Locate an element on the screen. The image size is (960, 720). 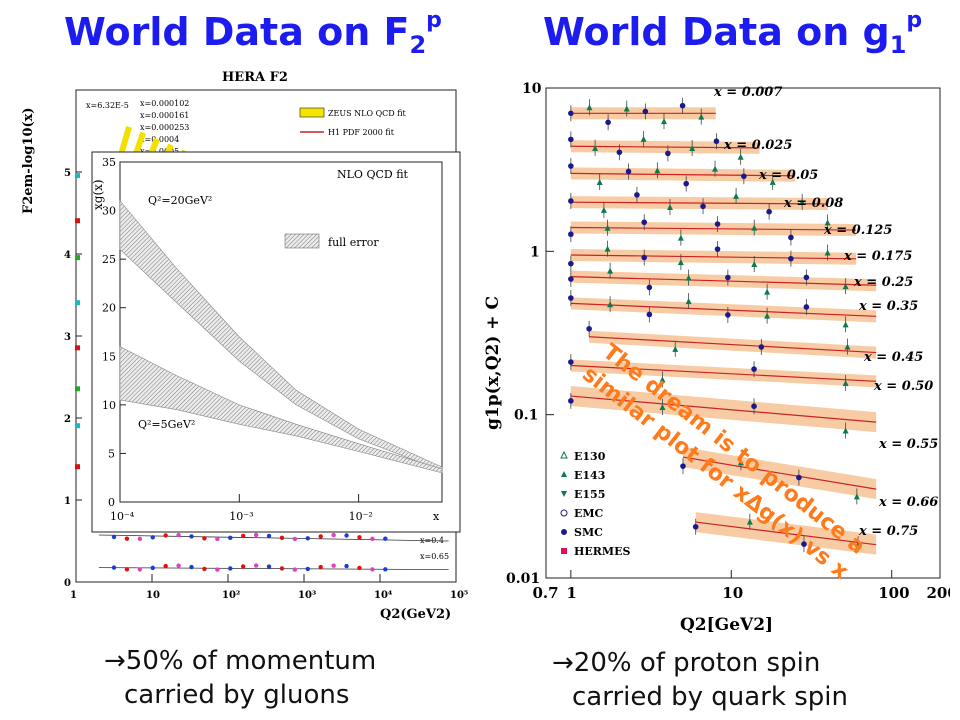
legend-symbol-e155 is located at coordinates (564, 494).